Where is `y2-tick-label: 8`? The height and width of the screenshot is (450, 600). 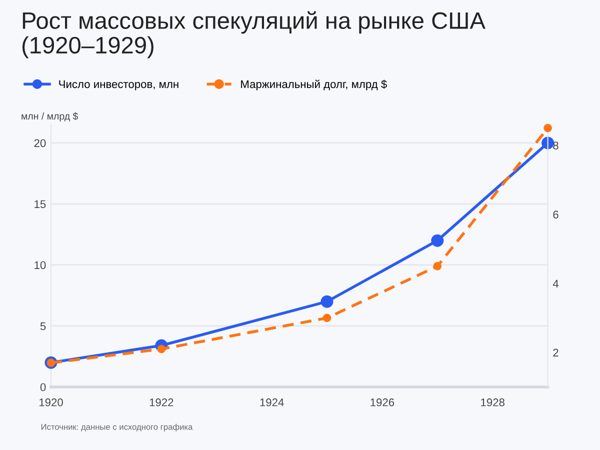 y2-tick-label: 8 is located at coordinates (555, 146).